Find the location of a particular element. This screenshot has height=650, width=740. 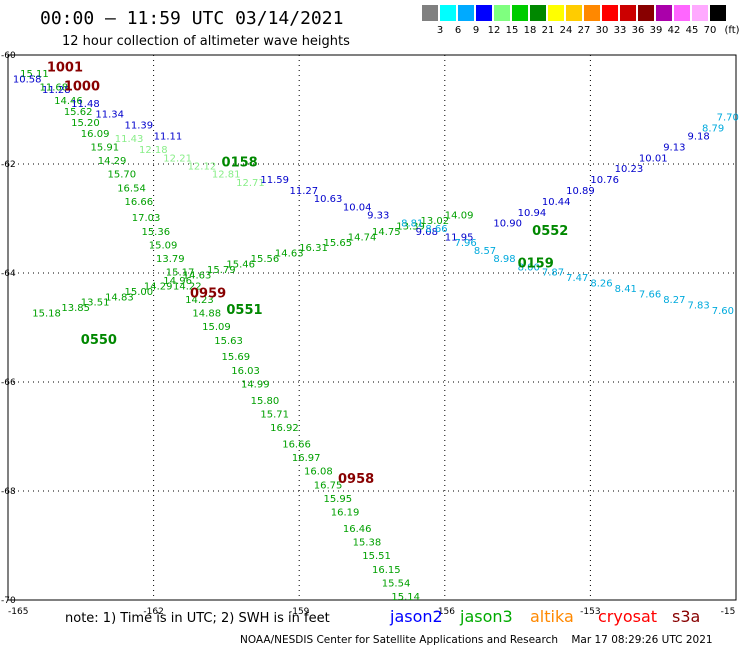

swh-value-label: 7.87 is located at coordinates (553, 273).